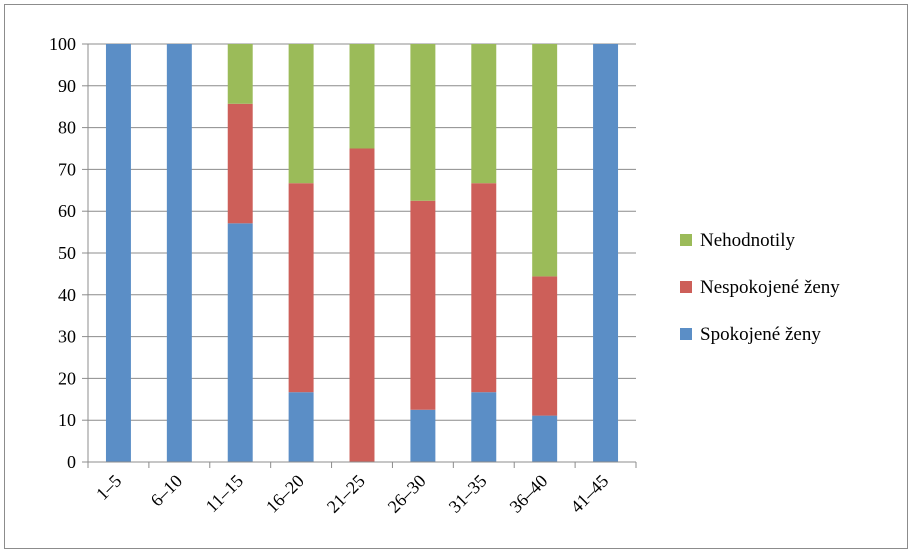 This screenshot has height=554, width=914. Describe the element at coordinates (67, 420) in the screenshot. I see `y-tick-label: 10` at that location.